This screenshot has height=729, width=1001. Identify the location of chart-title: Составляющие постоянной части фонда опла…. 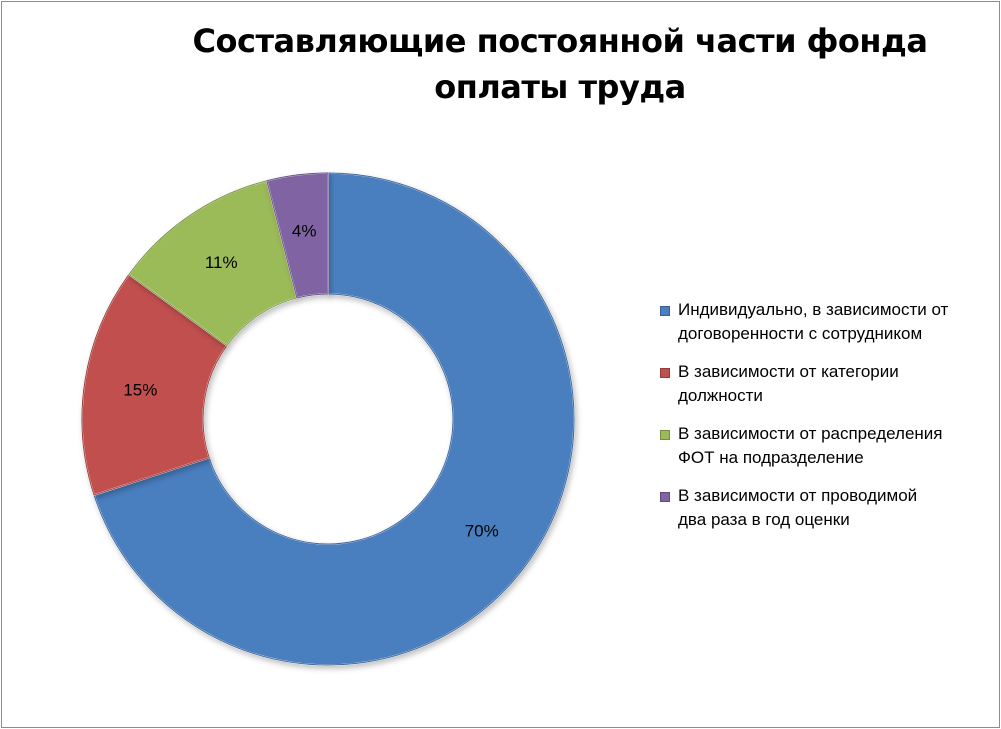
(560, 64).